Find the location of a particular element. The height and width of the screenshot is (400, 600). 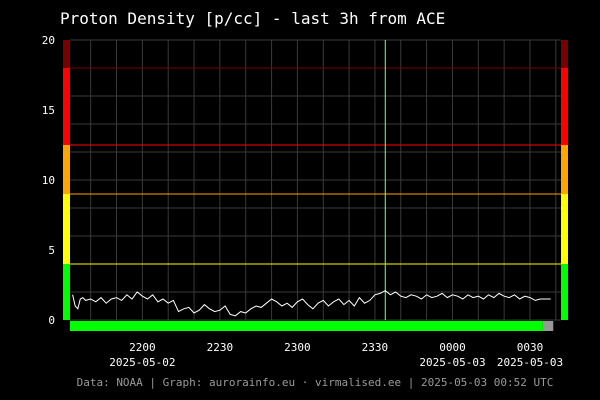

x-tick-label: 0000 is located at coordinates (452, 347).